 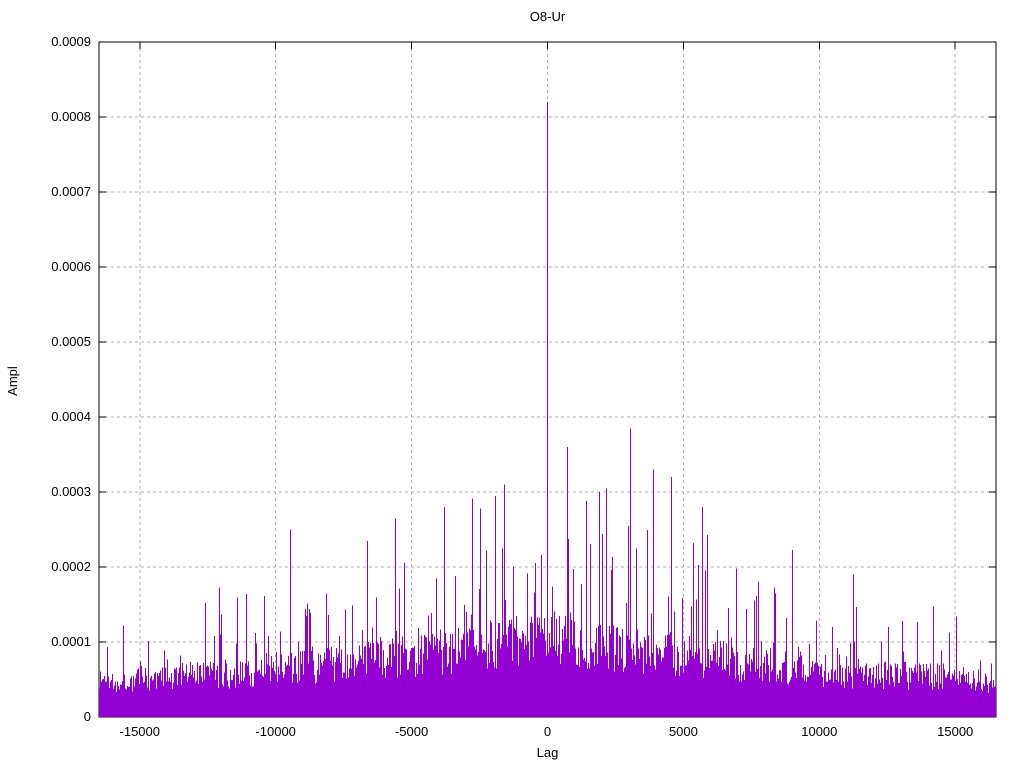 What do you see at coordinates (71, 116) in the screenshot?
I see `y-tick-label: 0.0008` at bounding box center [71, 116].